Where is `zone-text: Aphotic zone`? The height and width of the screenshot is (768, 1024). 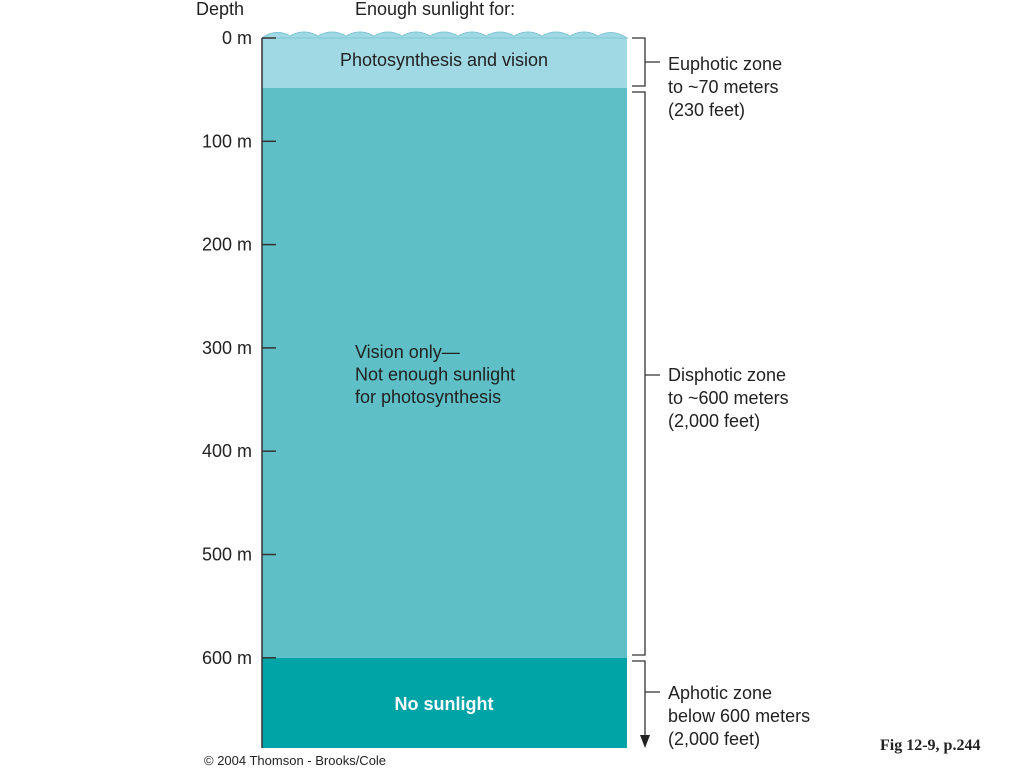
zone-text: Aphotic zone is located at coordinates (720, 693).